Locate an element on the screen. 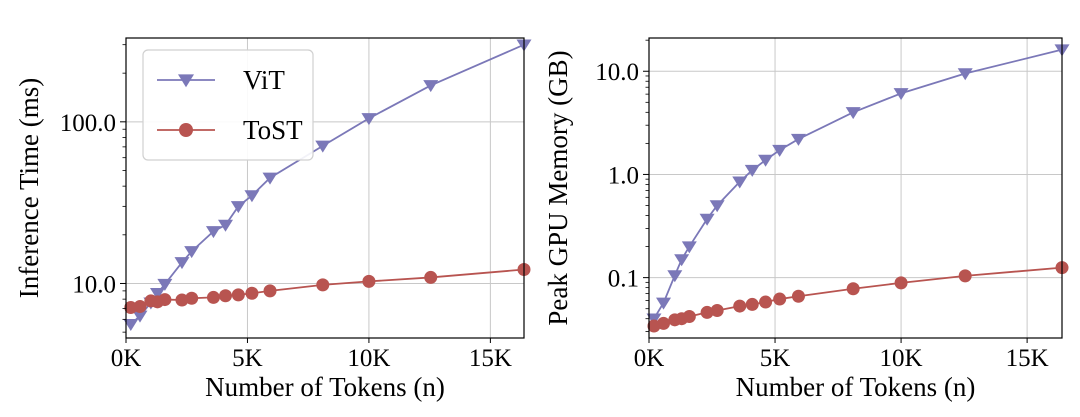 This screenshot has height=417, width=1080. legend-marker-vit is located at coordinates (186, 81).